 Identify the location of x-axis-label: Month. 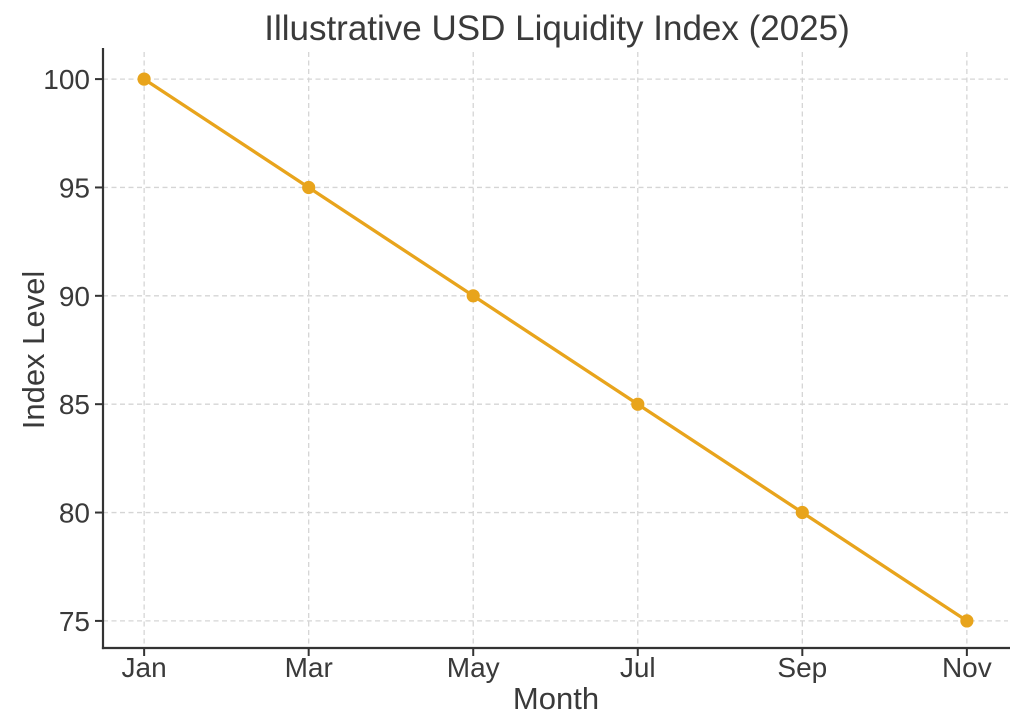
(556, 698).